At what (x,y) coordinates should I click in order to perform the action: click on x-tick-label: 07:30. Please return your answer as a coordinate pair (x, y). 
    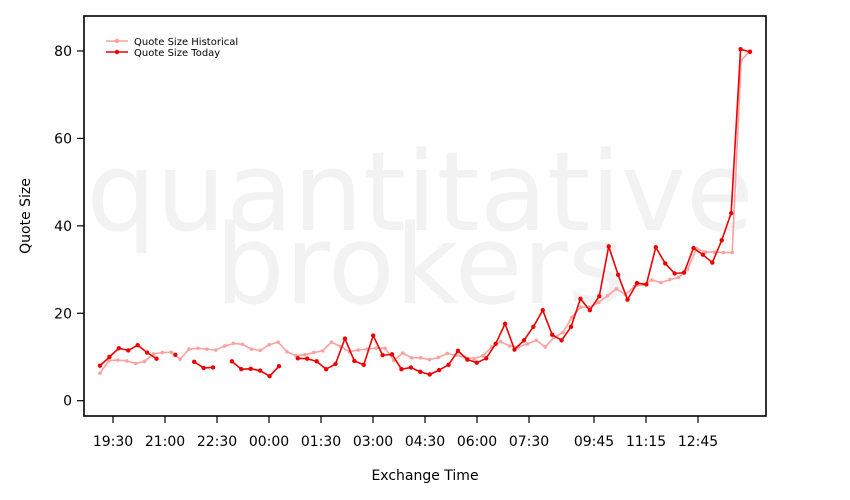
    Looking at the image, I should click on (529, 442).